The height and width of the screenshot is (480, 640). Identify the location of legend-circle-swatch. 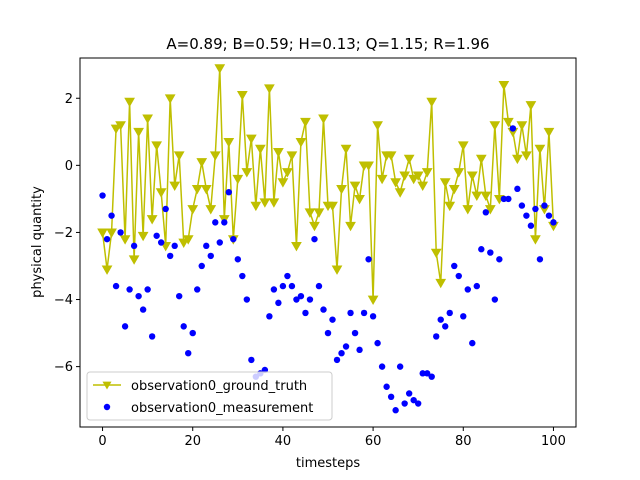
(107, 407).